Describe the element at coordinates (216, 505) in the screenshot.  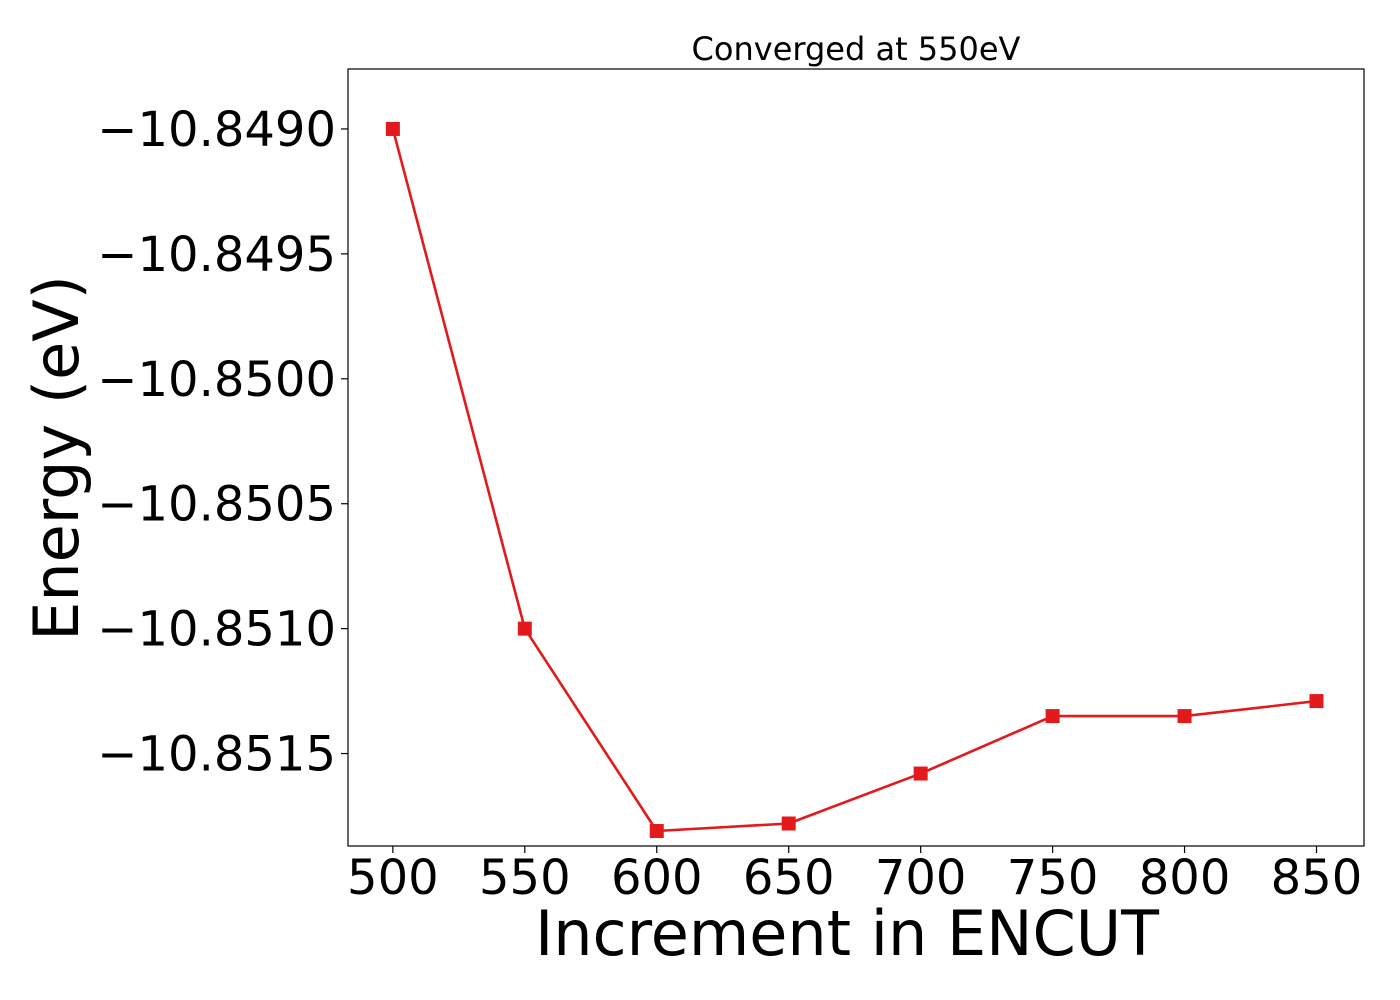
I see `y-tick-label: −10.8505` at that location.